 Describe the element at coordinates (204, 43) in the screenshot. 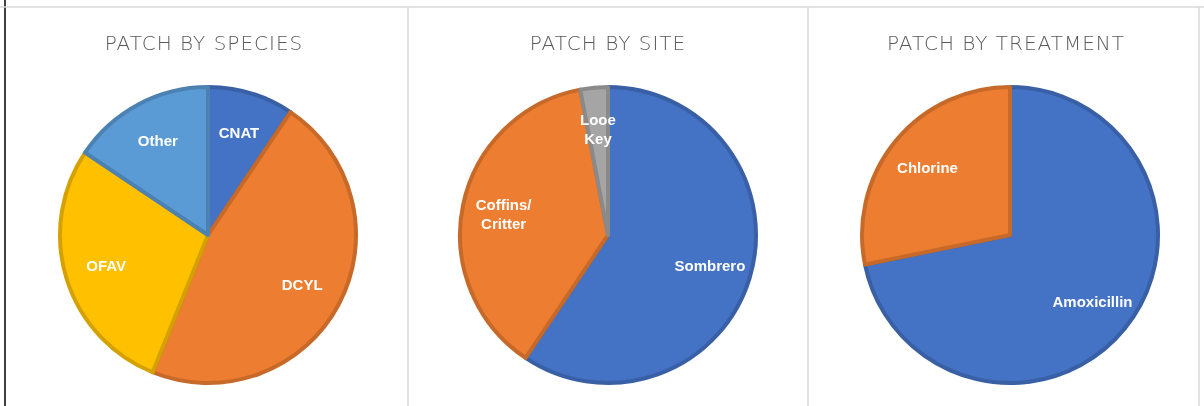

I see `chart-title: PATCH BY SPECIES` at that location.